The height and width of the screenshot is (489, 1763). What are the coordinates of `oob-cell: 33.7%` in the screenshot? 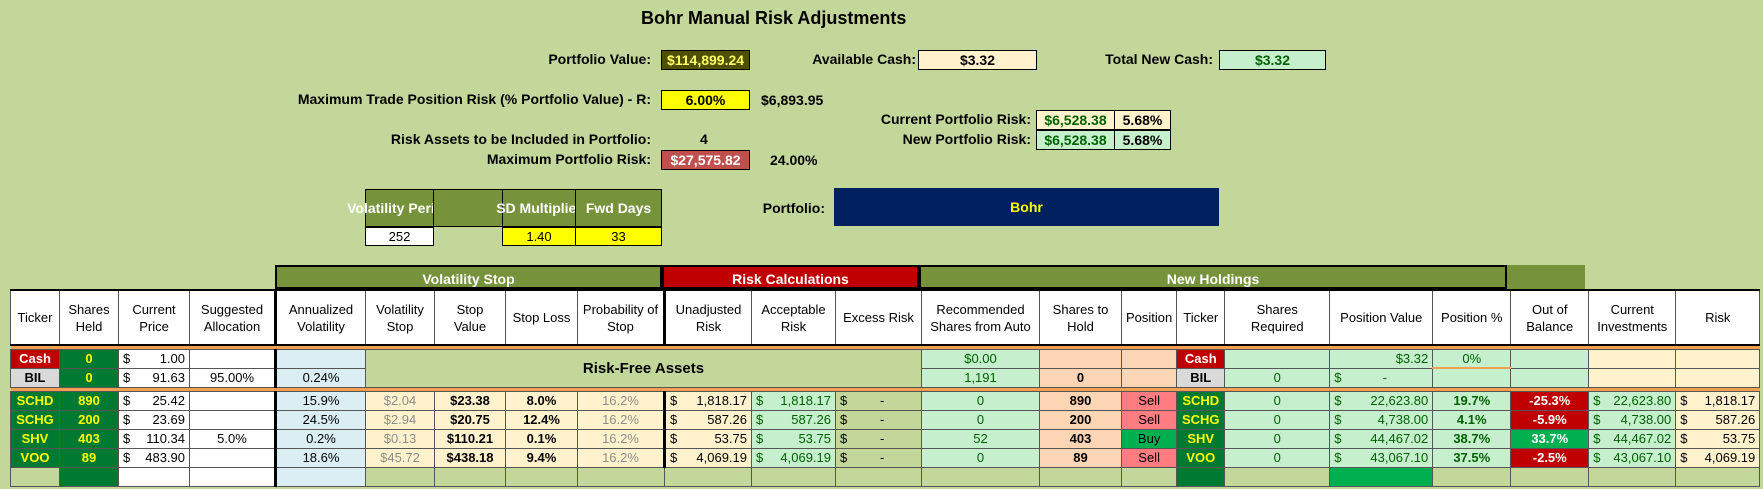 It's located at (1550, 438).